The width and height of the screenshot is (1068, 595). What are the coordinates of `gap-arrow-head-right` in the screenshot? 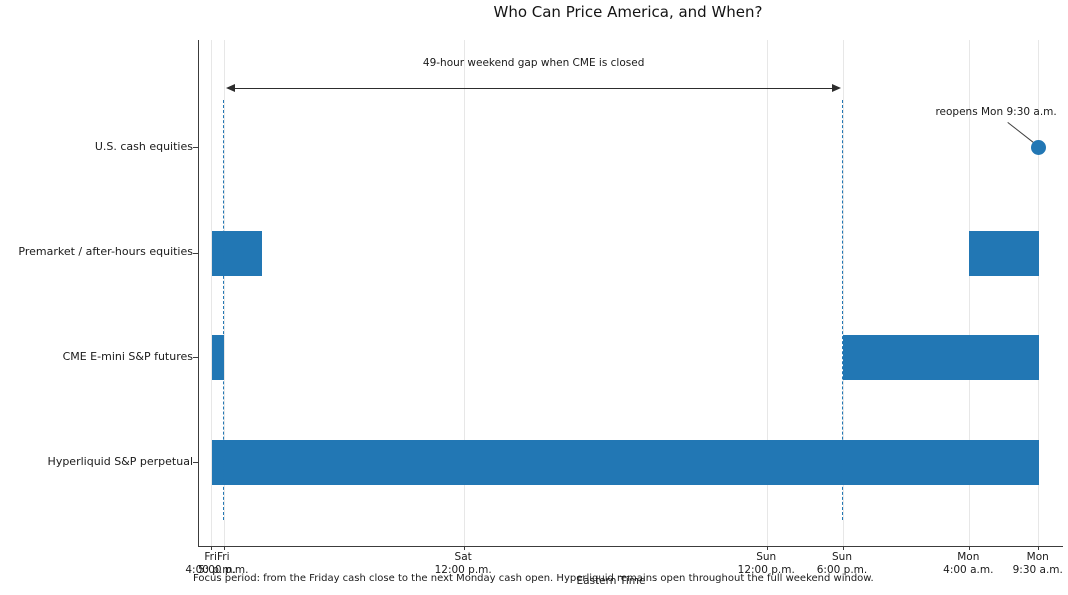 It's located at (836, 88).